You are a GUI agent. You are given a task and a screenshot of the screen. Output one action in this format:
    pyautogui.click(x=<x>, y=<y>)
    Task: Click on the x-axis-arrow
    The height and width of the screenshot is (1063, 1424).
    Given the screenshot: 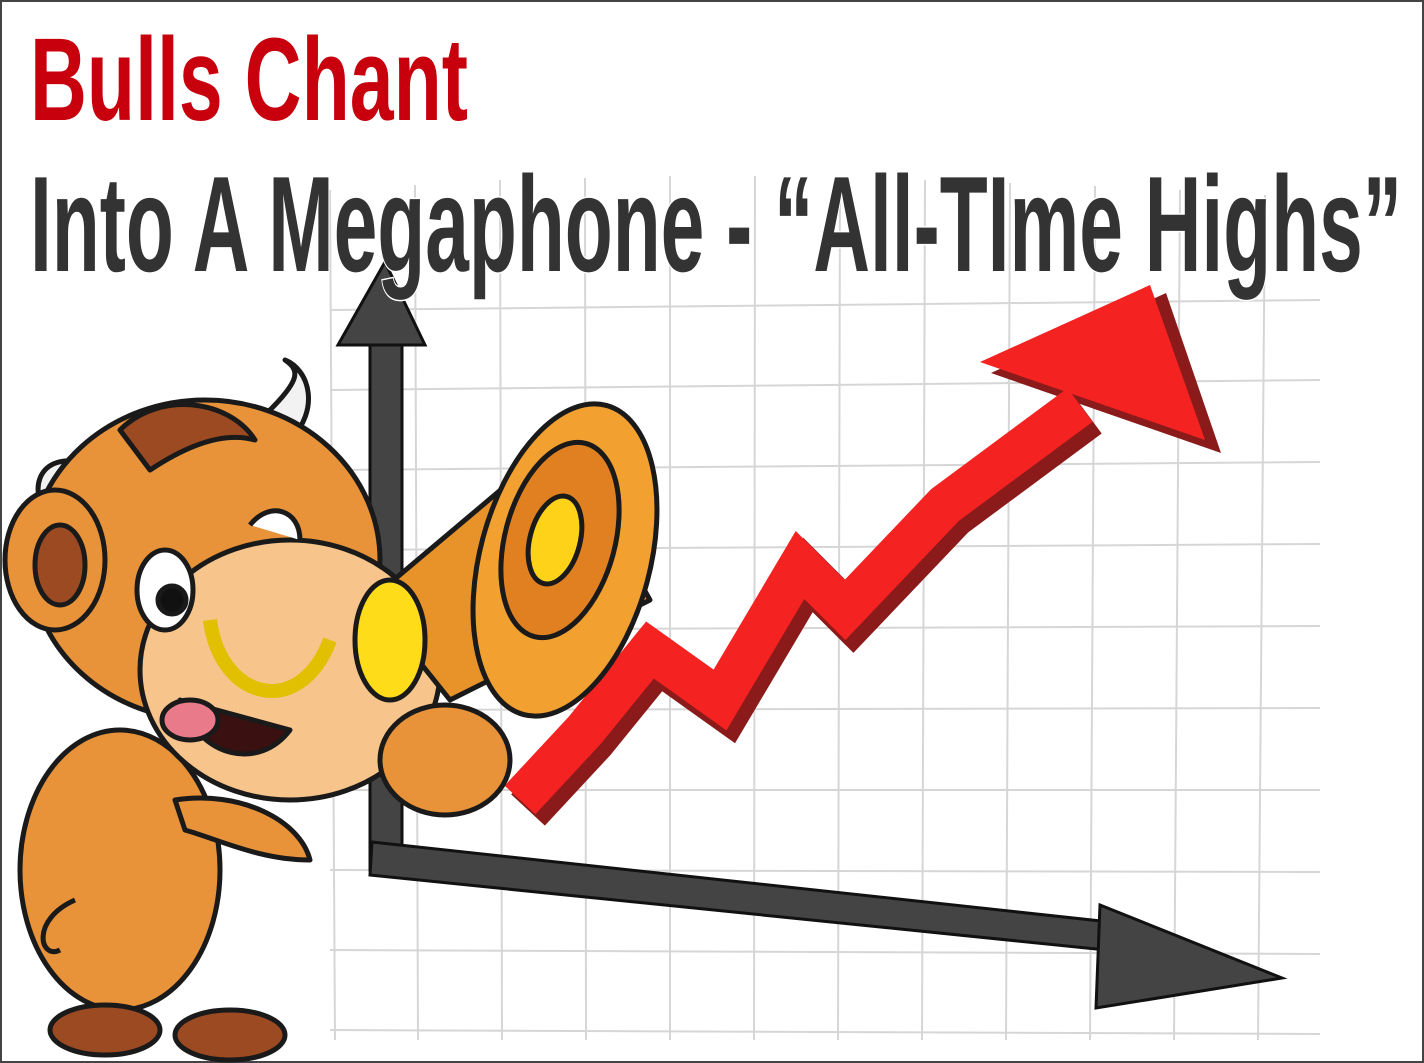 What is the action you would take?
    pyautogui.click(x=828, y=925)
    